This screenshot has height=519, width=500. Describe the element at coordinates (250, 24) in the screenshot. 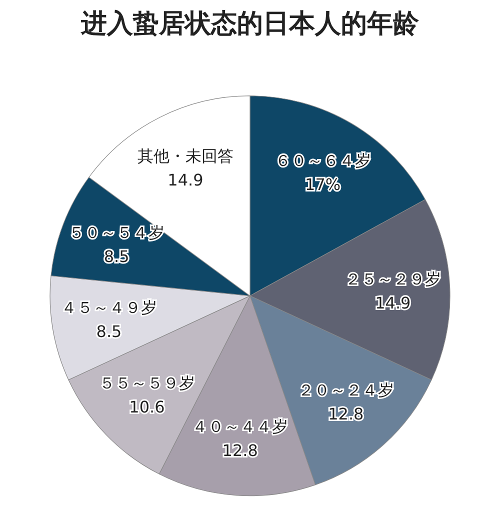

I see `chart-title: 进入蛰居状态的日本人的年龄` at that location.